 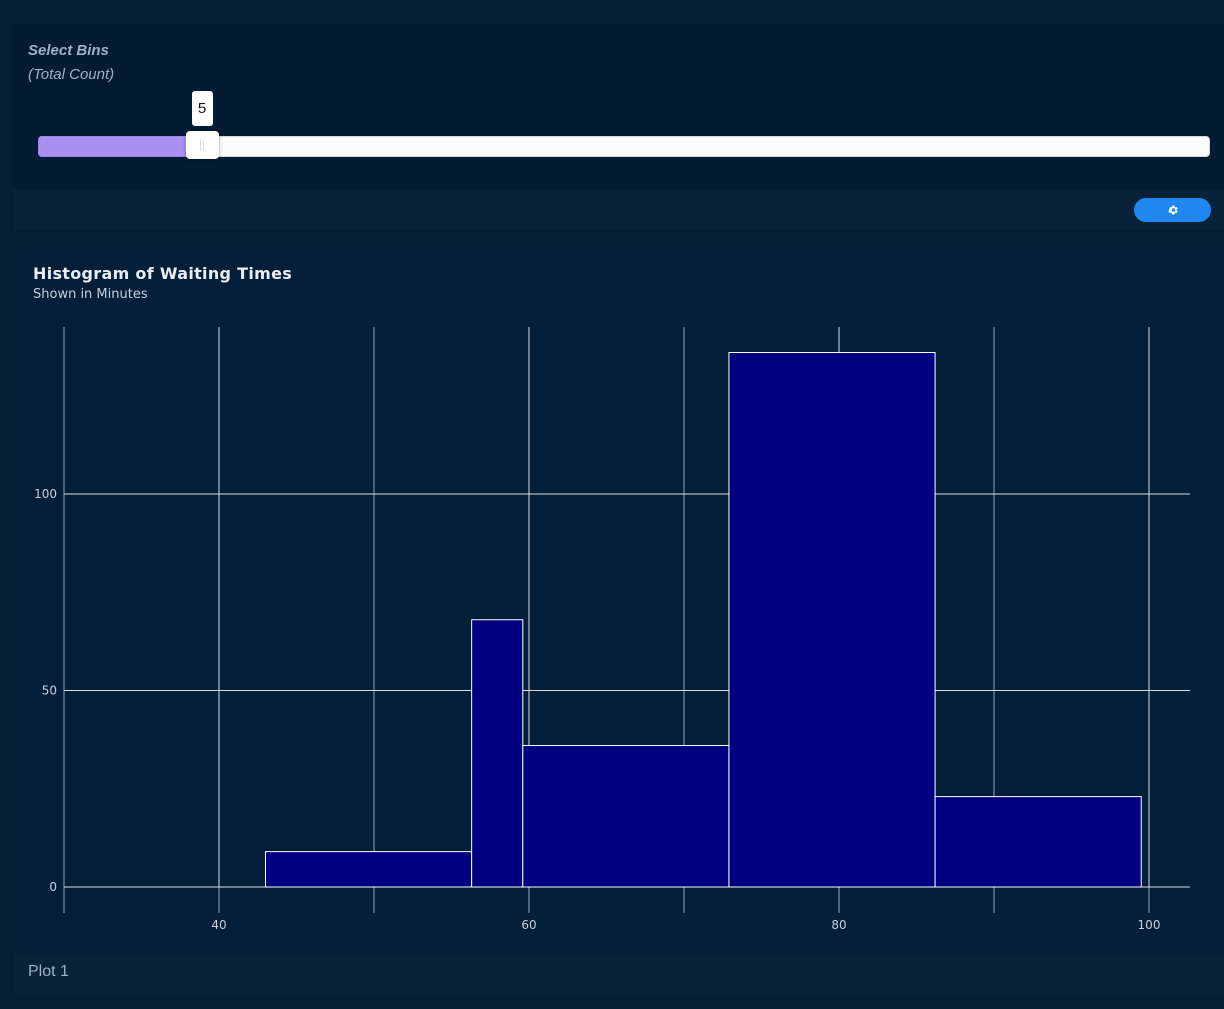 What do you see at coordinates (68, 50) in the screenshot?
I see `bins-label: Select Bins` at bounding box center [68, 50].